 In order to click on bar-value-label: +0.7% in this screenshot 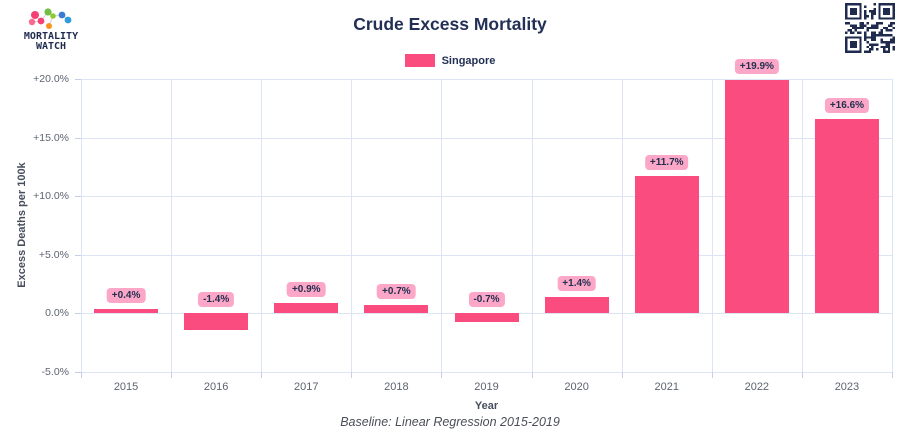, I will do `click(396, 292)`.